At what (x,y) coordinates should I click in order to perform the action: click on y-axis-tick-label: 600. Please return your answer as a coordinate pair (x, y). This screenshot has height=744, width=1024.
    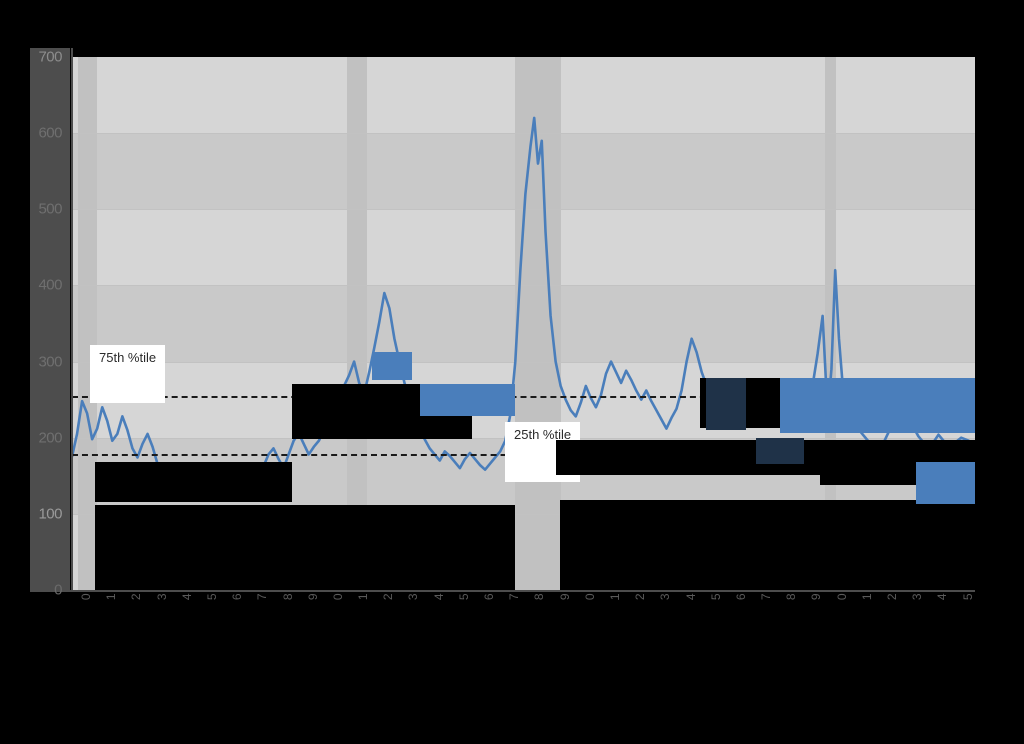
    Looking at the image, I should click on (50, 133).